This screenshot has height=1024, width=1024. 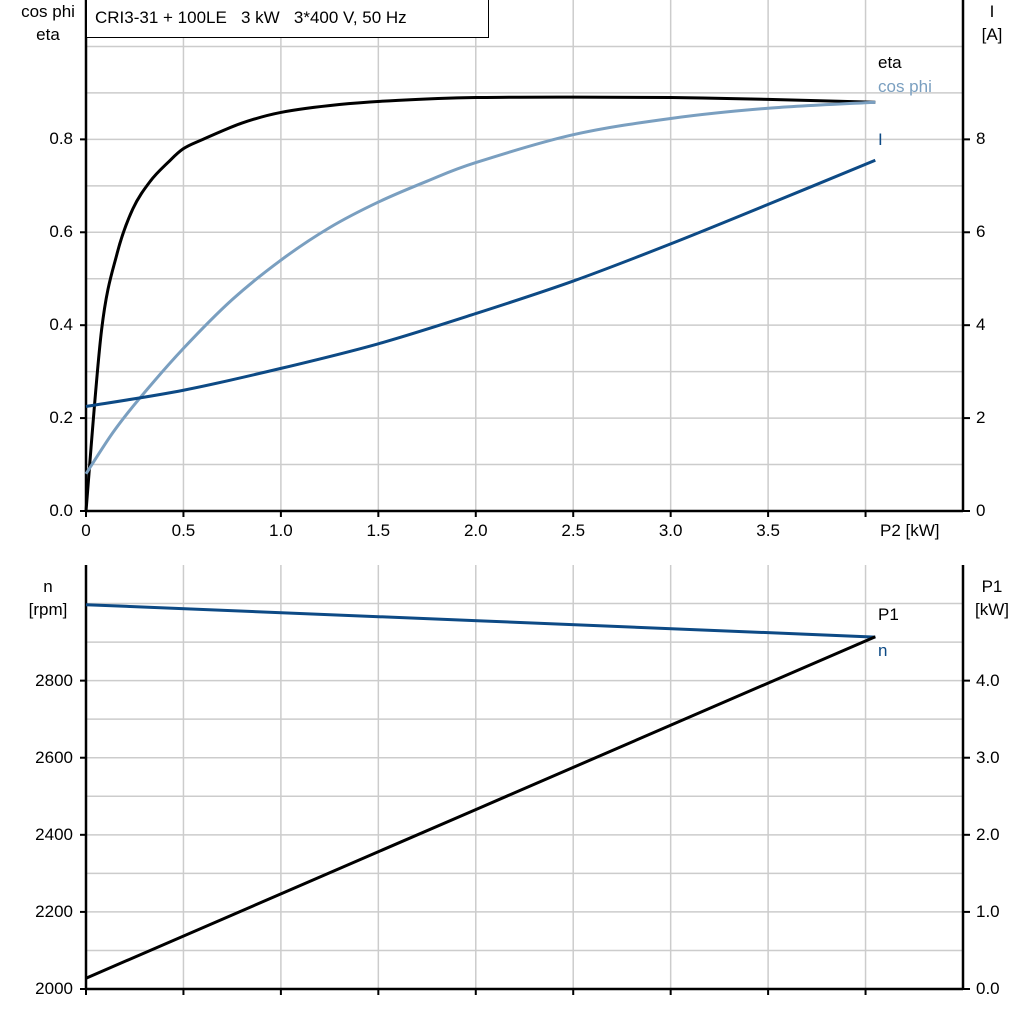 I want to click on y-right-tick-label: 4.0, so click(x=988, y=680).